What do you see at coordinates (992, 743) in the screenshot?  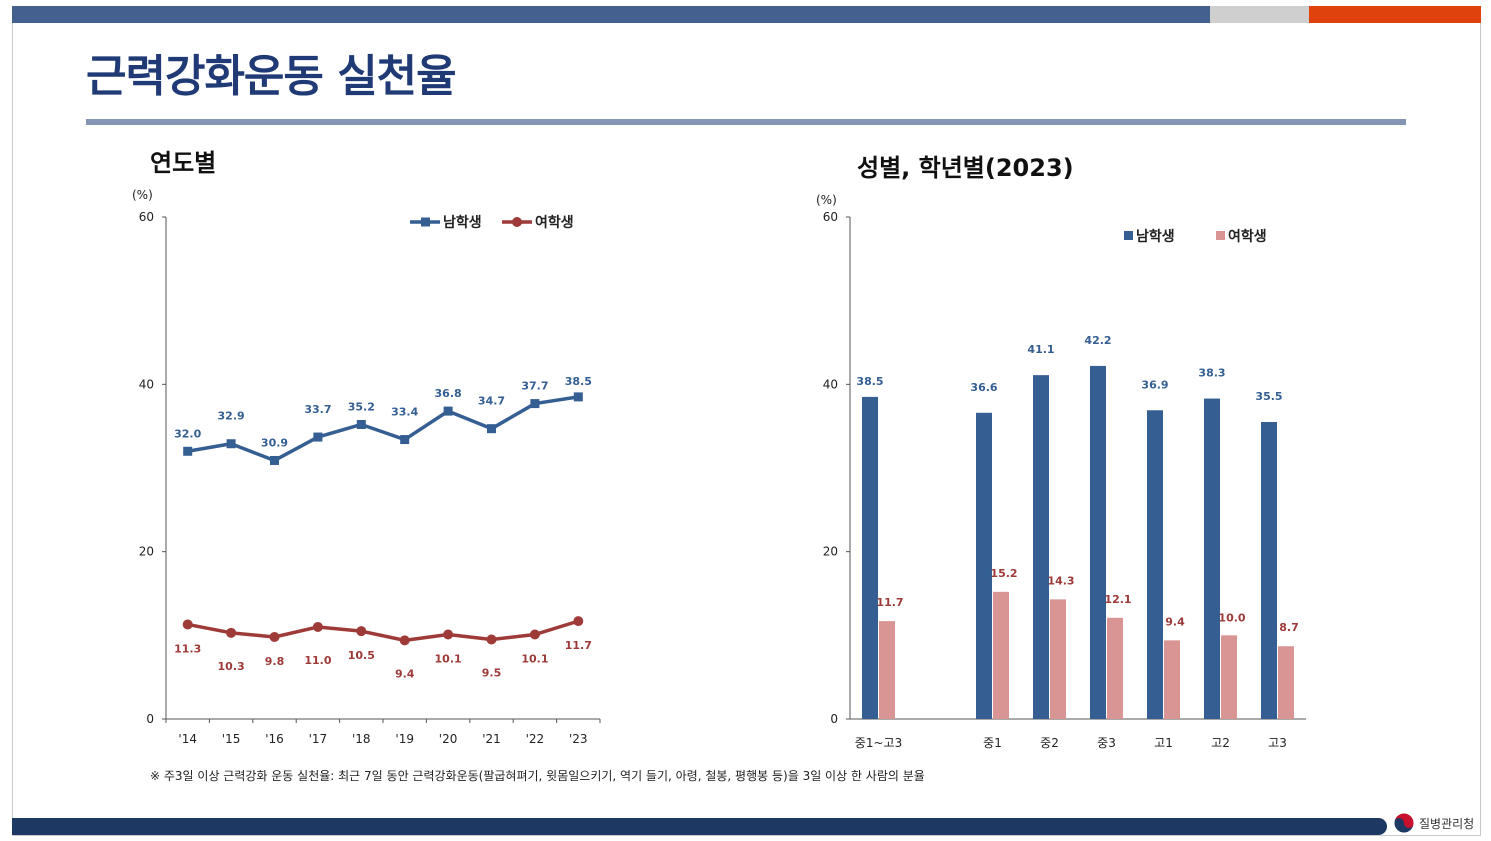 I see `x-tick-label: 중1` at bounding box center [992, 743].